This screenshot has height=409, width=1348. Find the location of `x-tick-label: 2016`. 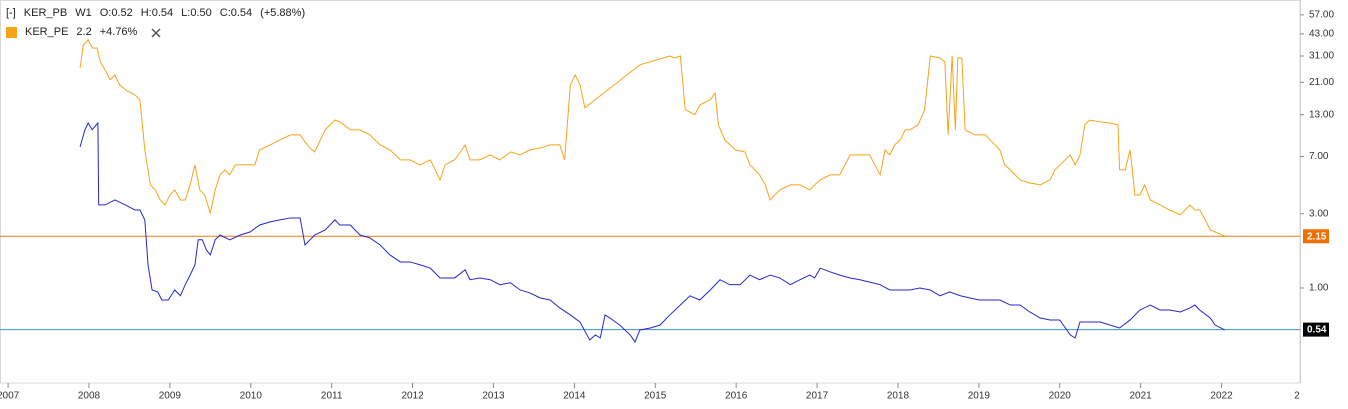

x-tick-label: 2016 is located at coordinates (736, 396).